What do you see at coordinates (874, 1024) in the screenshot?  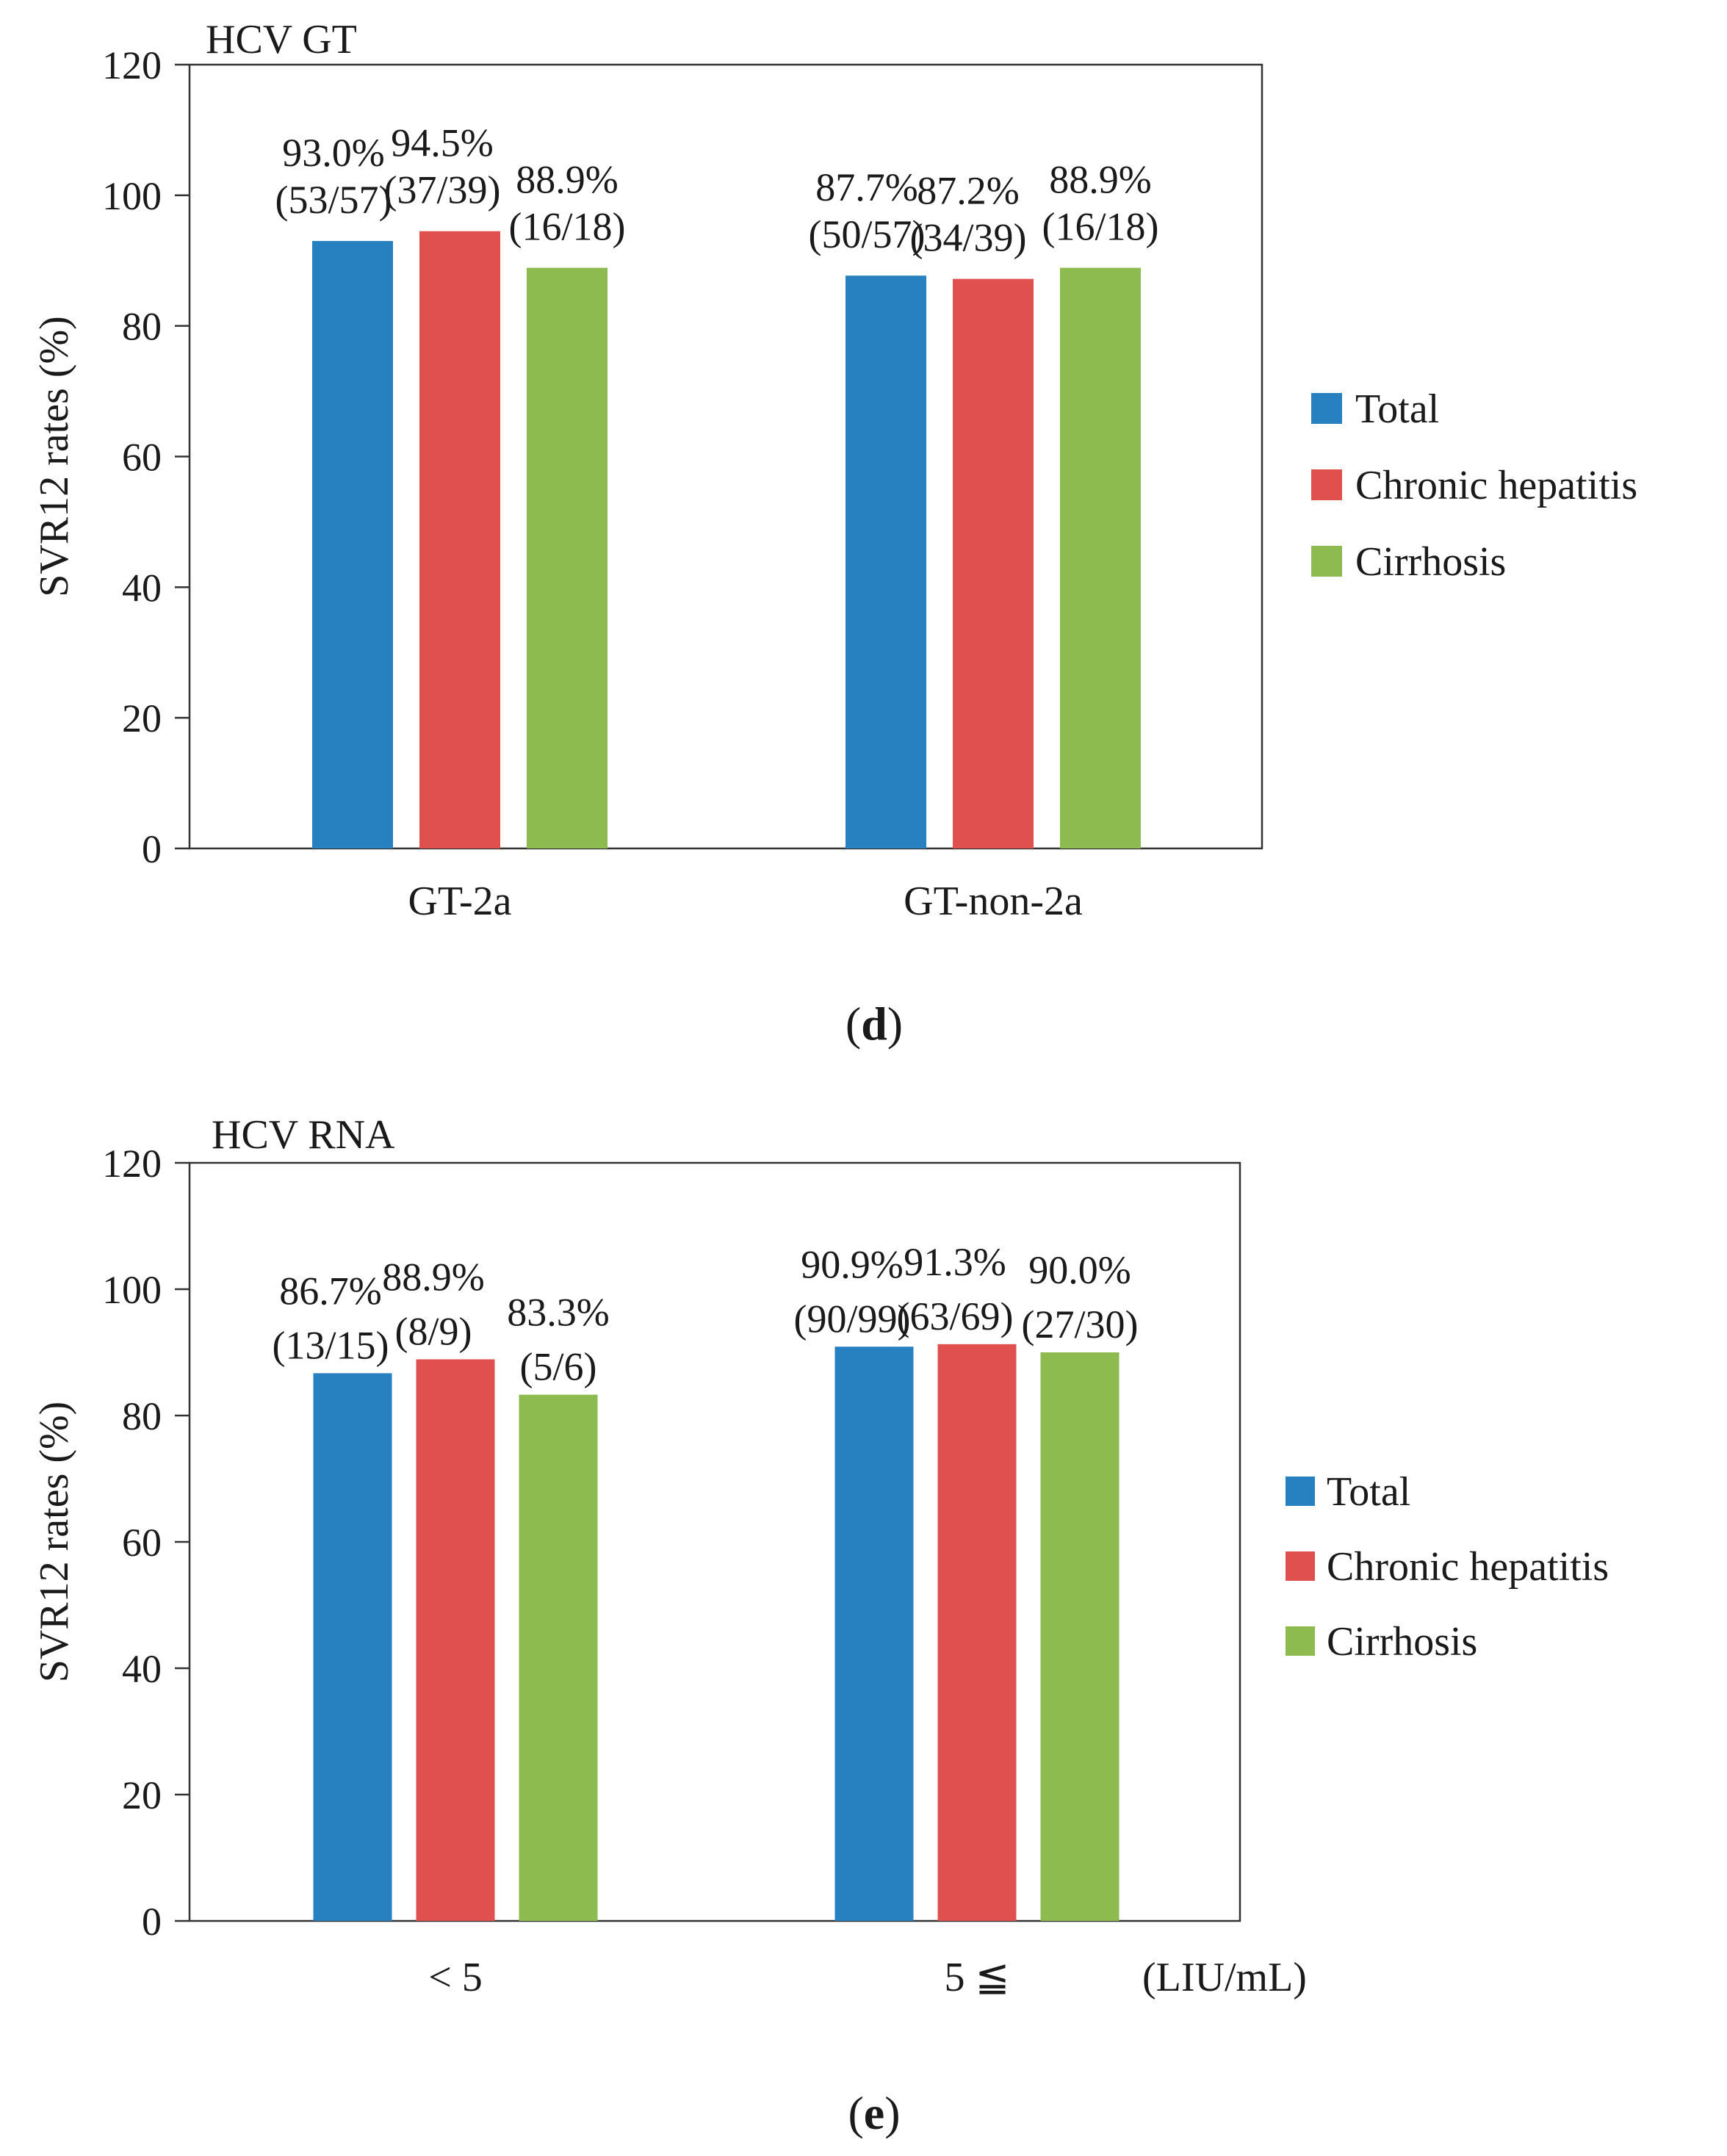 I see `panel-caption-d: (d)` at bounding box center [874, 1024].